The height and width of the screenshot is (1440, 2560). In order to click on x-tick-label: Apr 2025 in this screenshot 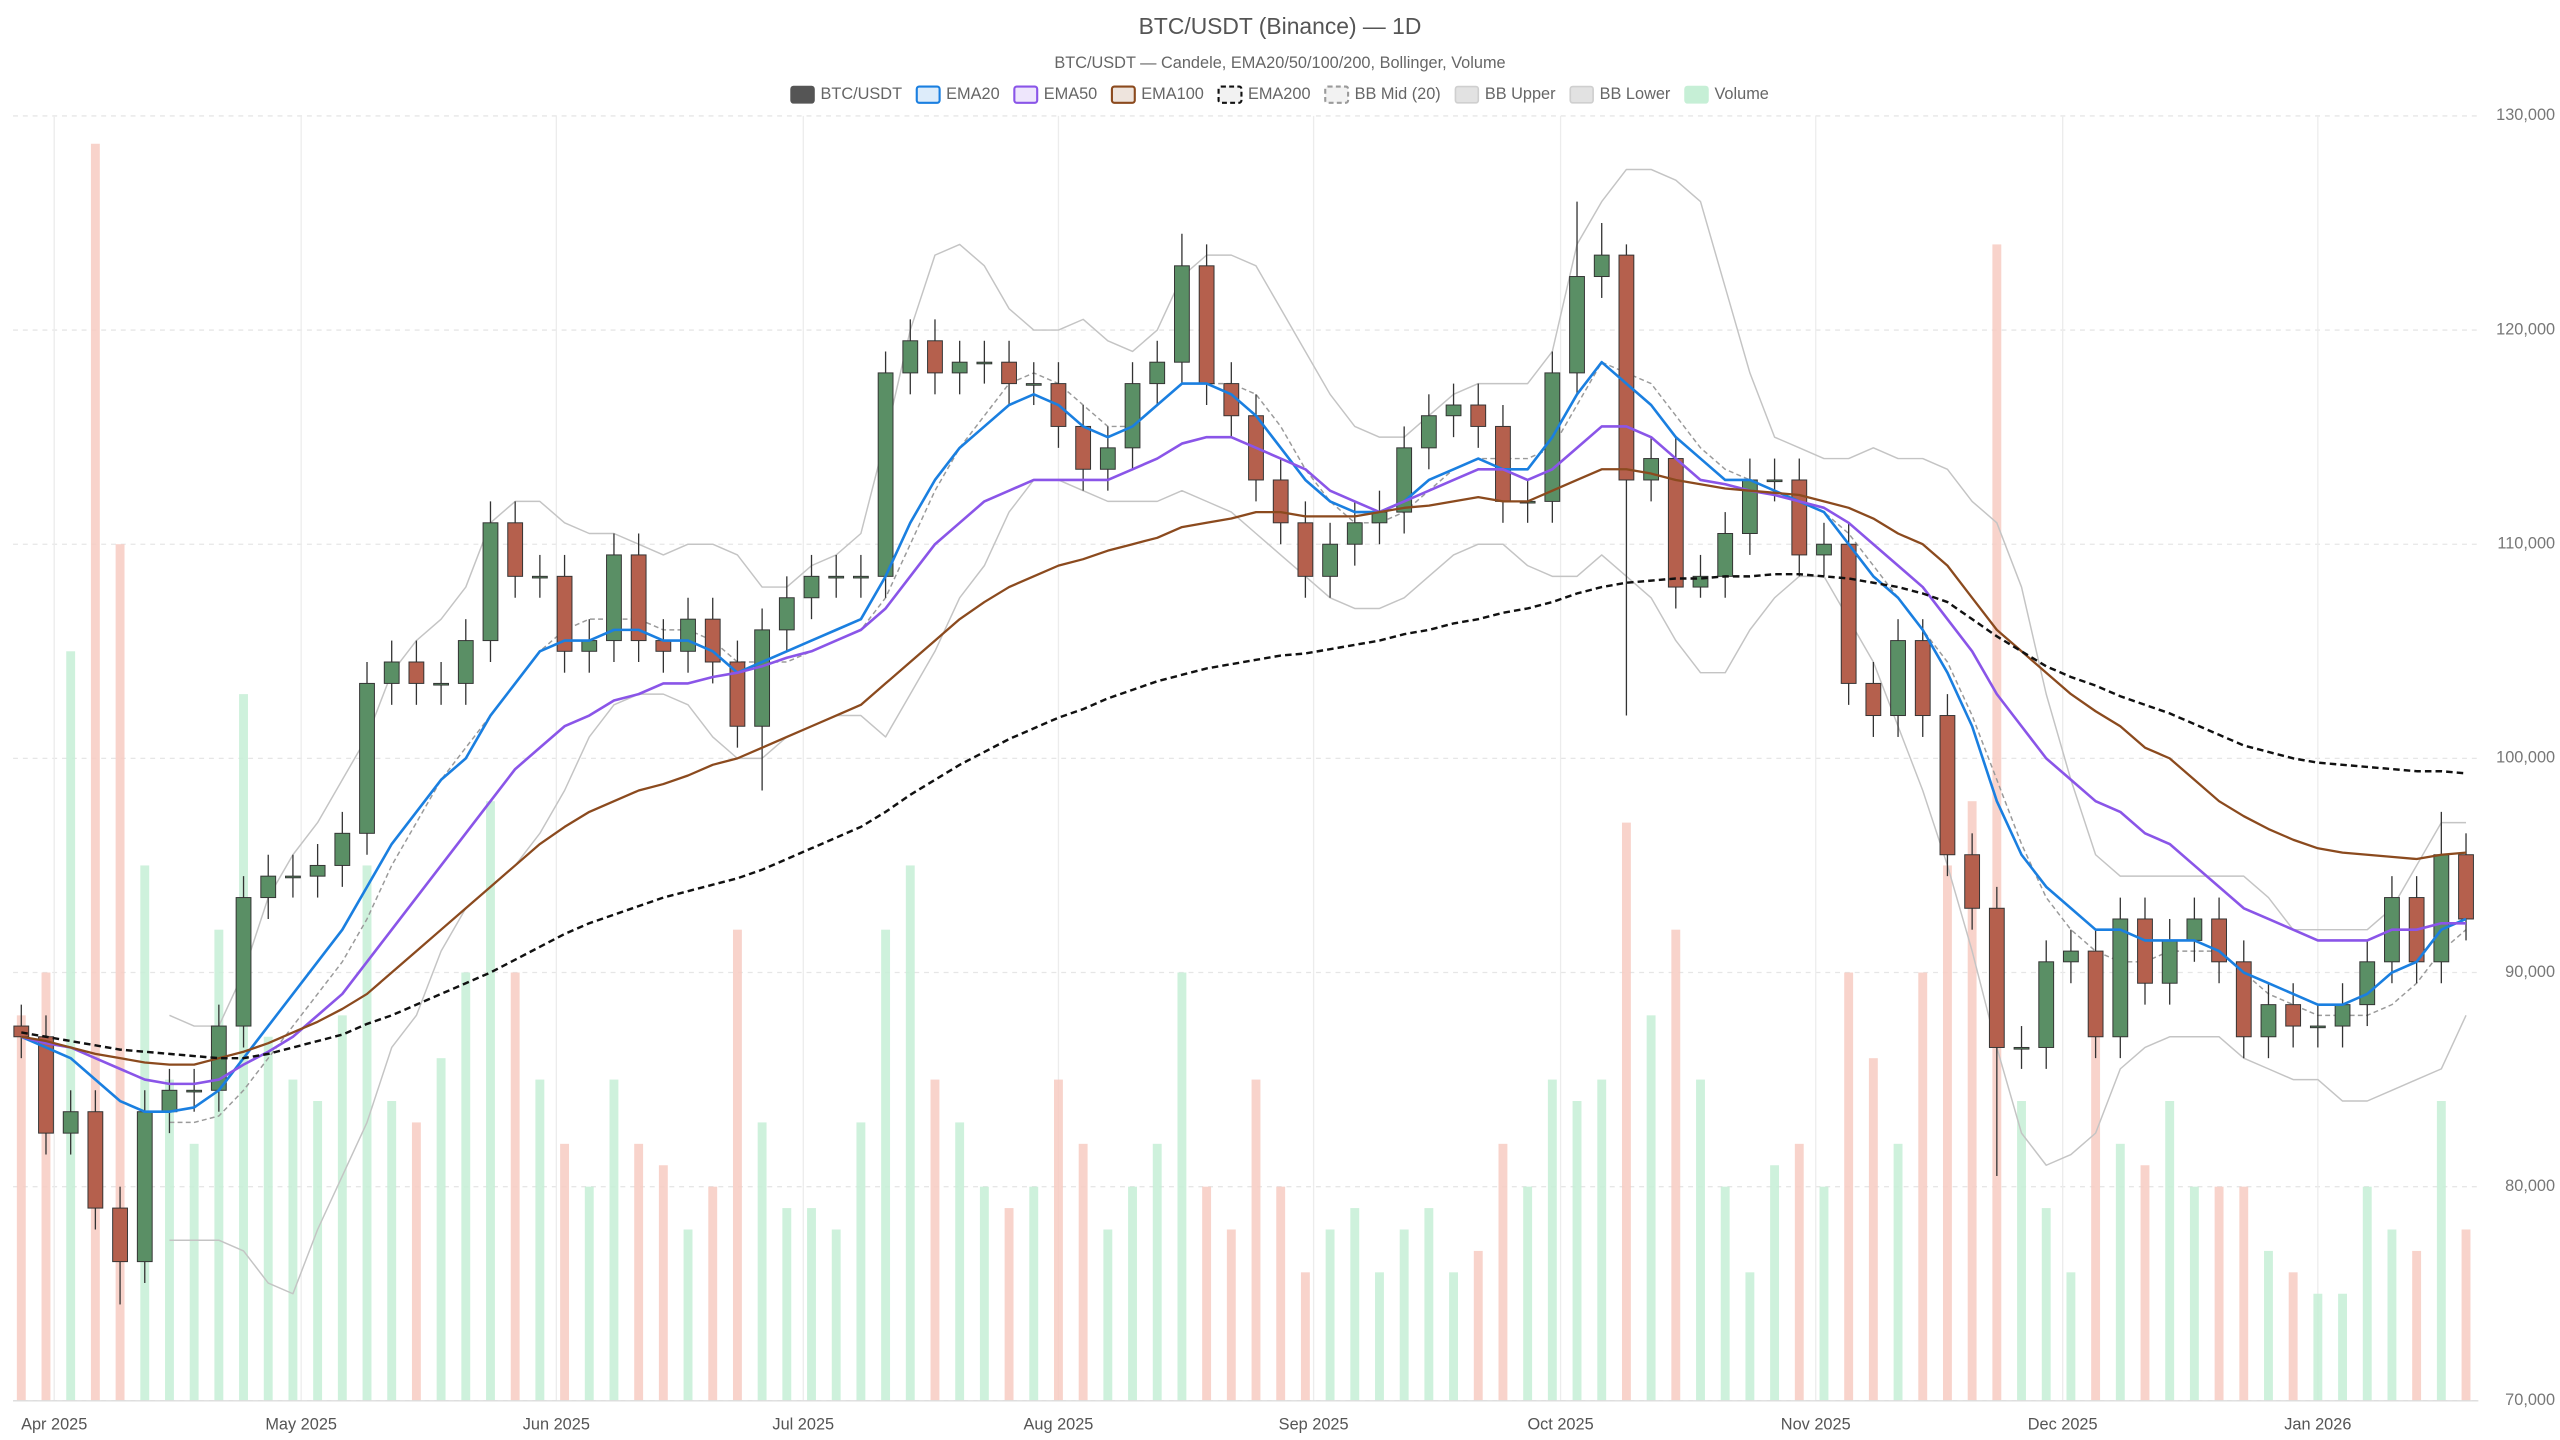, I will do `click(54, 1425)`.